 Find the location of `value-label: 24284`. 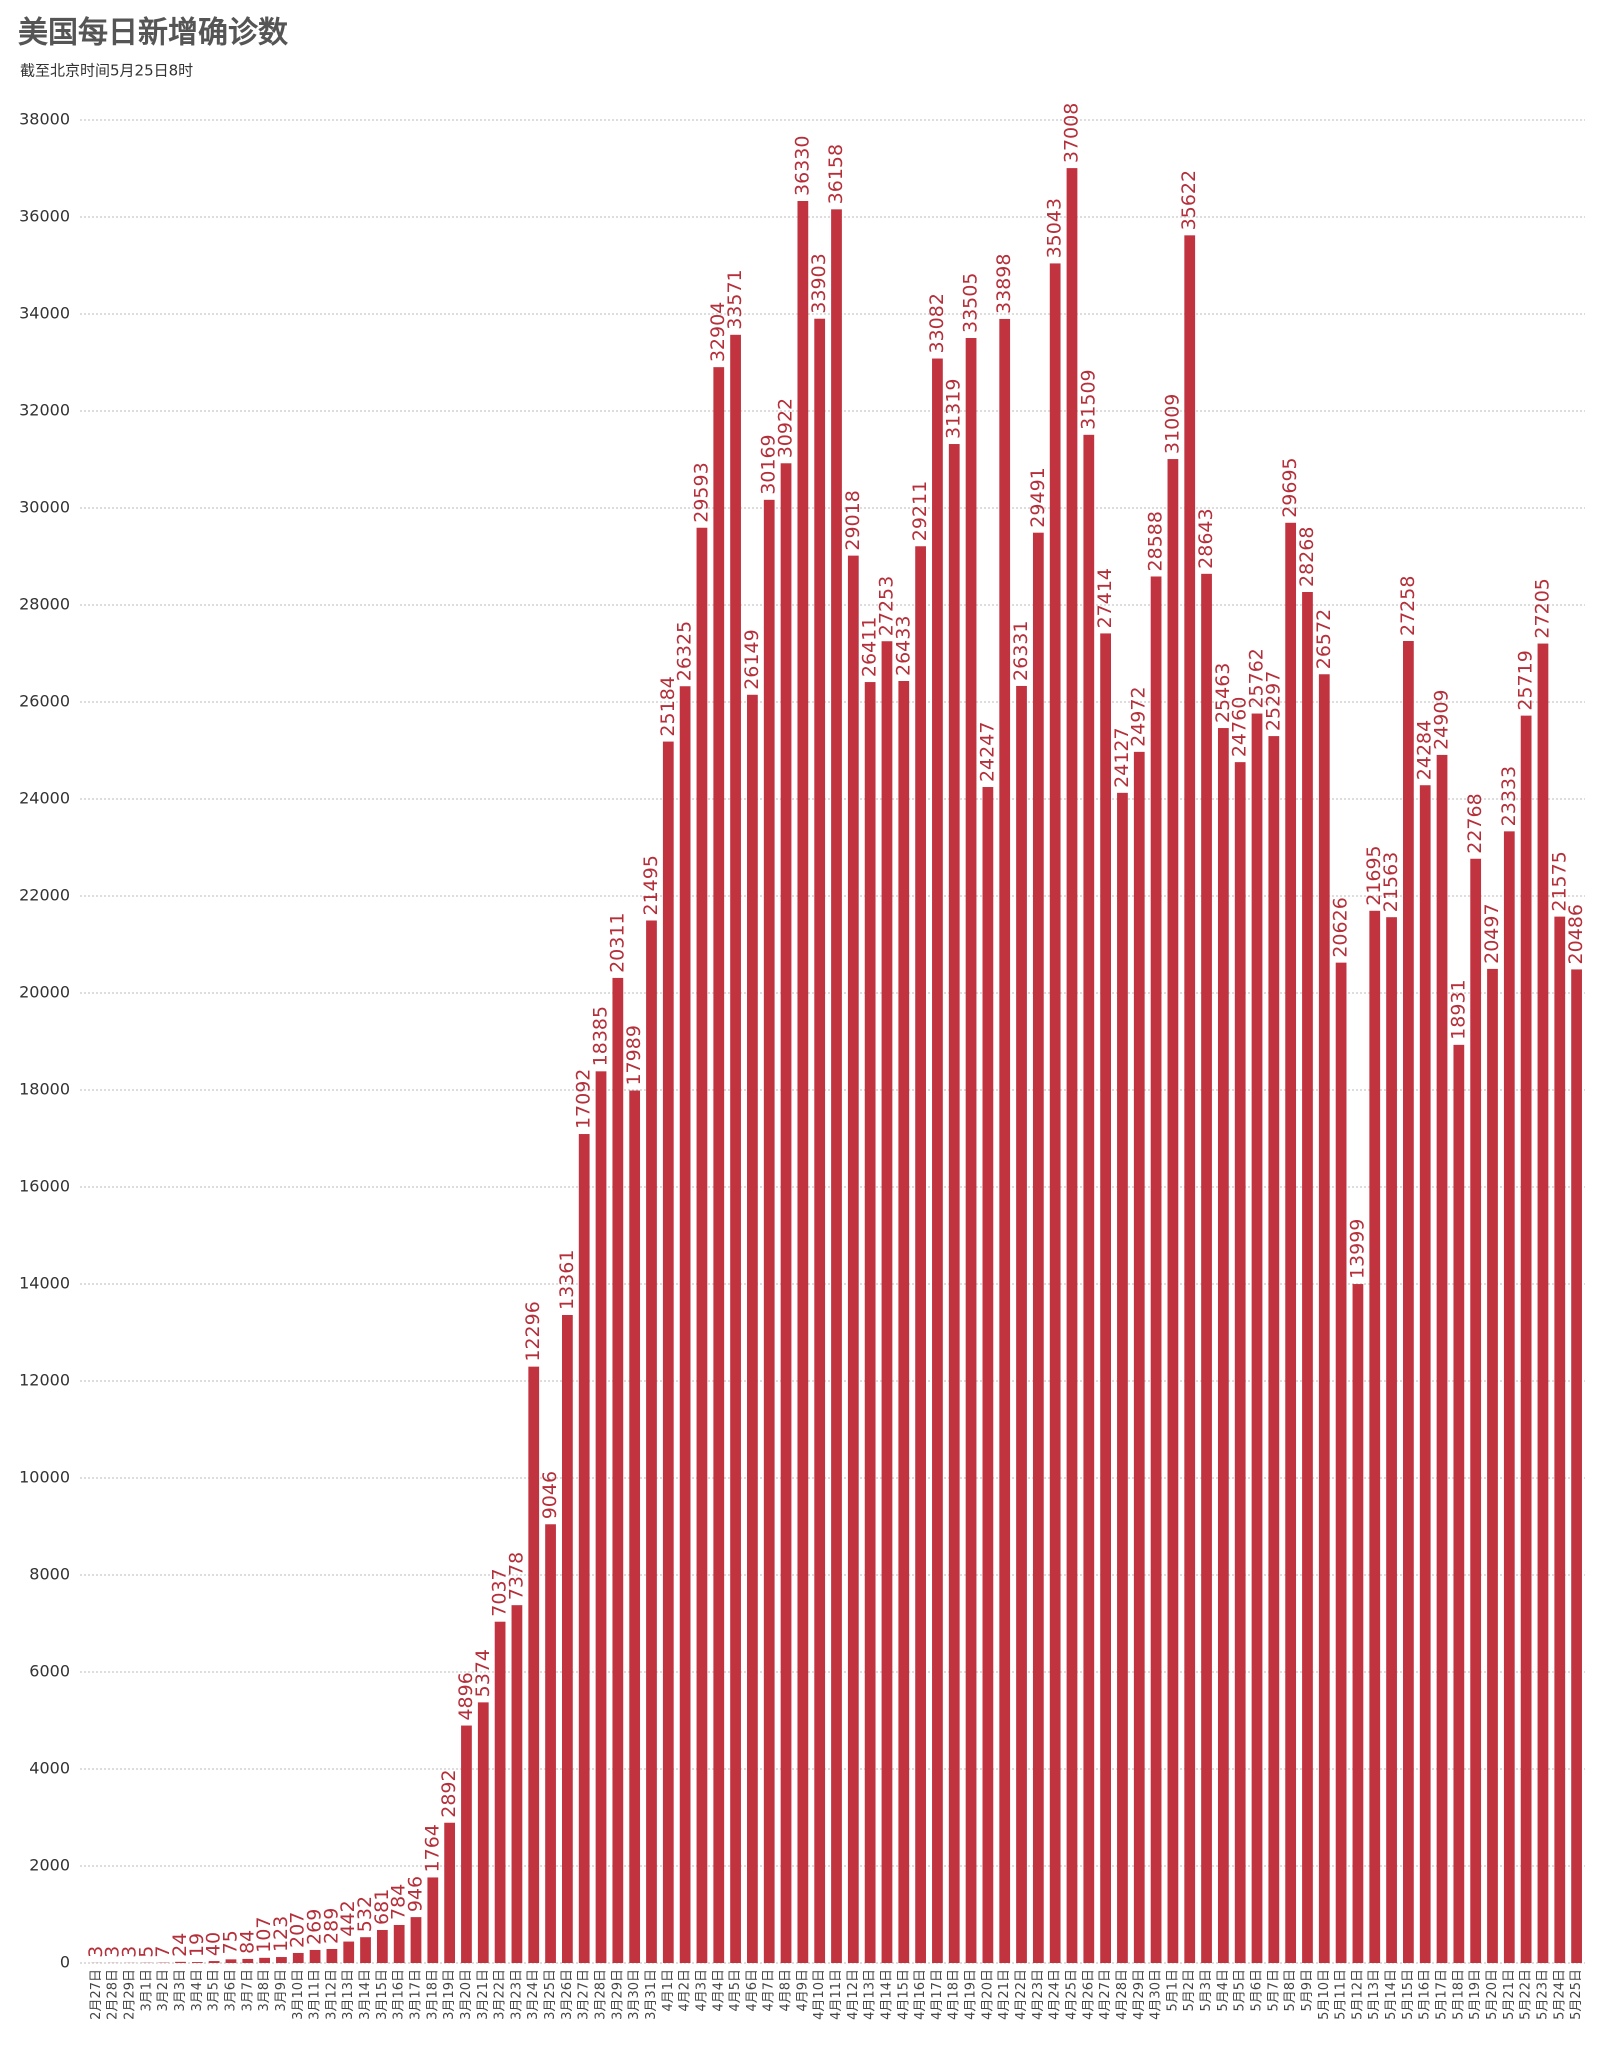

value-label: 24284 is located at coordinates (1425, 750).